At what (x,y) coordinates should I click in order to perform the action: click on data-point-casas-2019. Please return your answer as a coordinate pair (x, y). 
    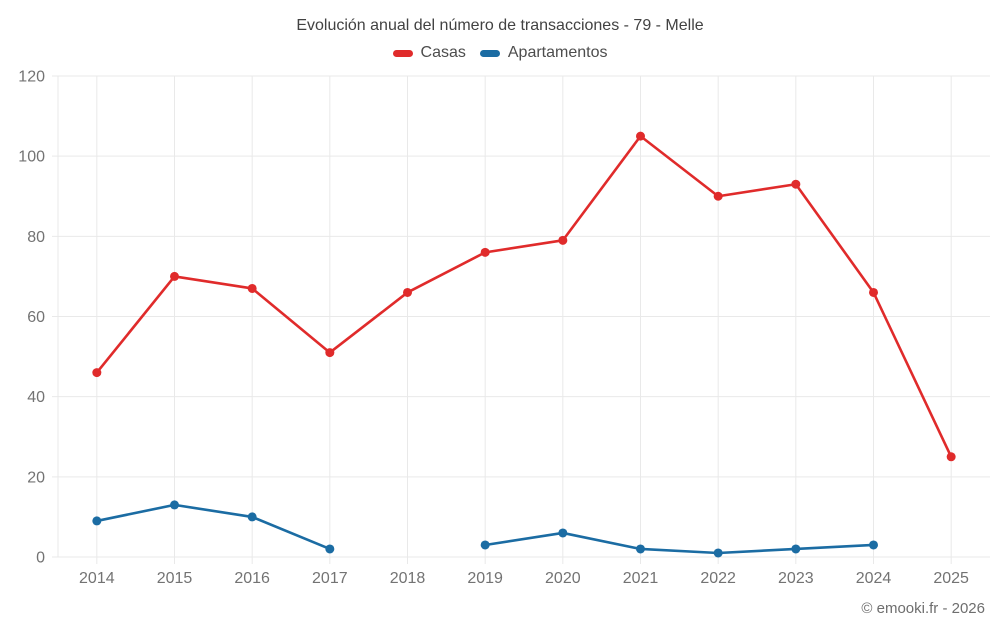
    Looking at the image, I should click on (485, 252).